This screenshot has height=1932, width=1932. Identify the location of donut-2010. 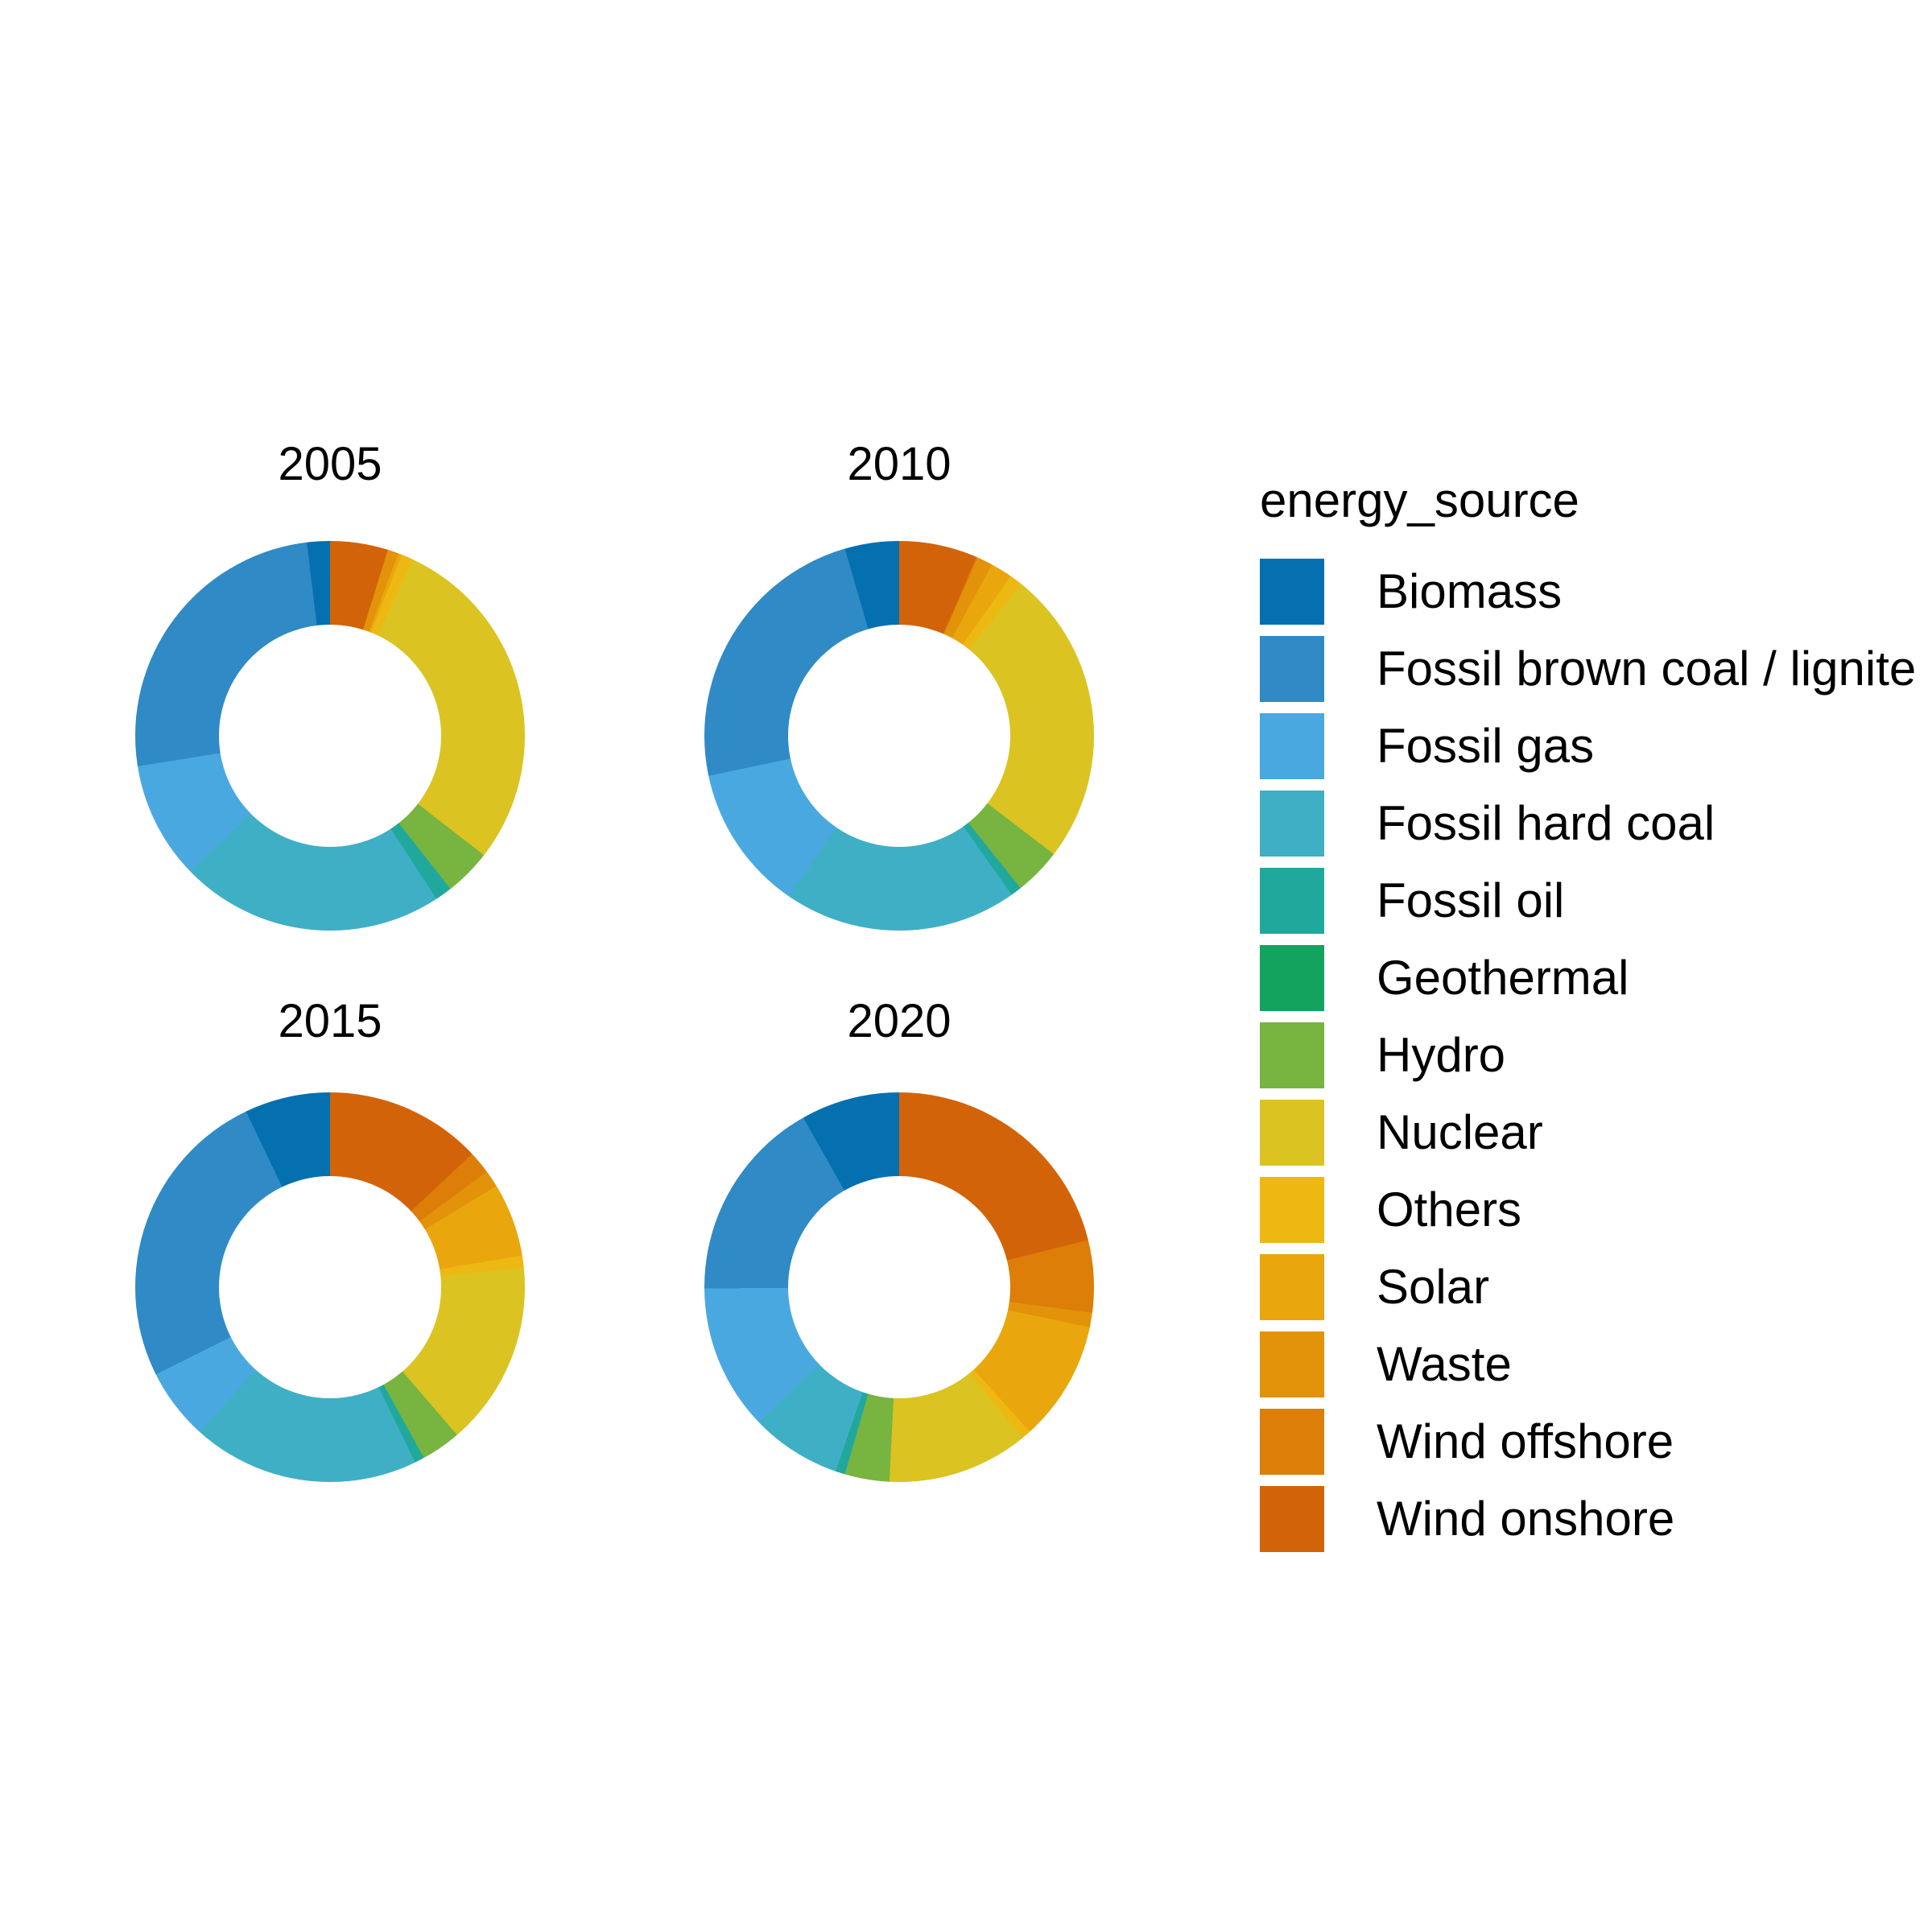
(899, 736).